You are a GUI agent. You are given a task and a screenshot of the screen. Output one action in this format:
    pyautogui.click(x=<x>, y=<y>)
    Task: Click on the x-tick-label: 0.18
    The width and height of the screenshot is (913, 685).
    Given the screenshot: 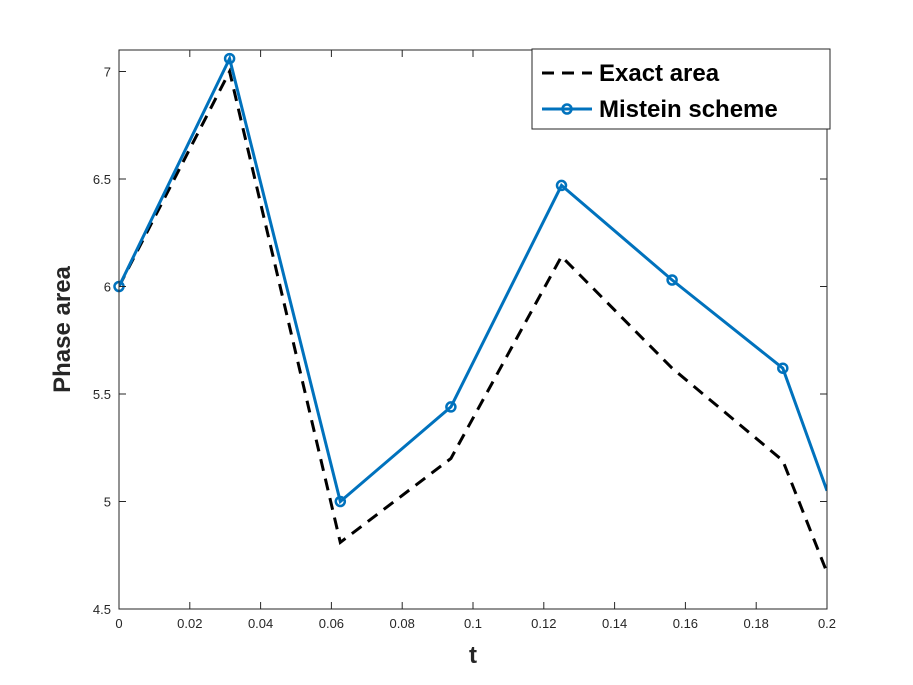 What is the action you would take?
    pyautogui.click(x=756, y=623)
    